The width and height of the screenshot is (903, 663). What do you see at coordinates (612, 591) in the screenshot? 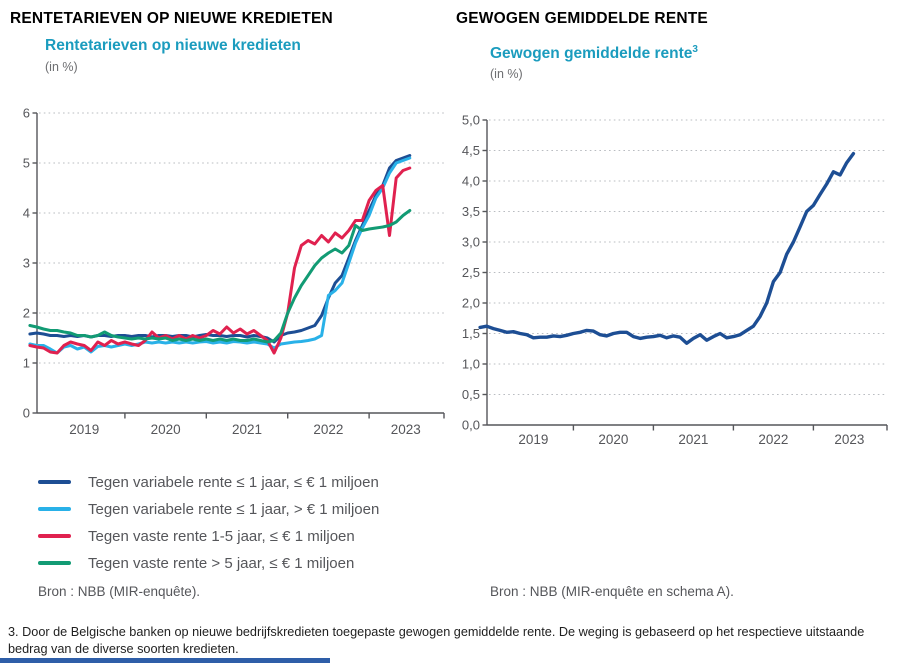
I see `right-chart-source: Bron : NBB (MIR-enquête en schema A).` at bounding box center [612, 591].